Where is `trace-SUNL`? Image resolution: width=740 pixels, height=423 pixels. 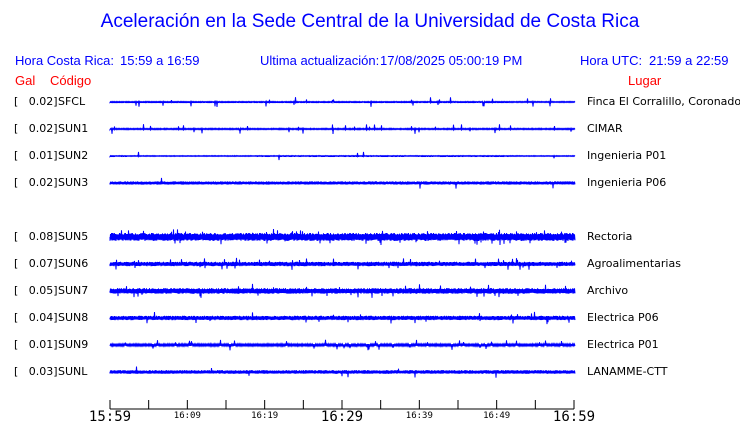 trace-SUNL is located at coordinates (342, 372).